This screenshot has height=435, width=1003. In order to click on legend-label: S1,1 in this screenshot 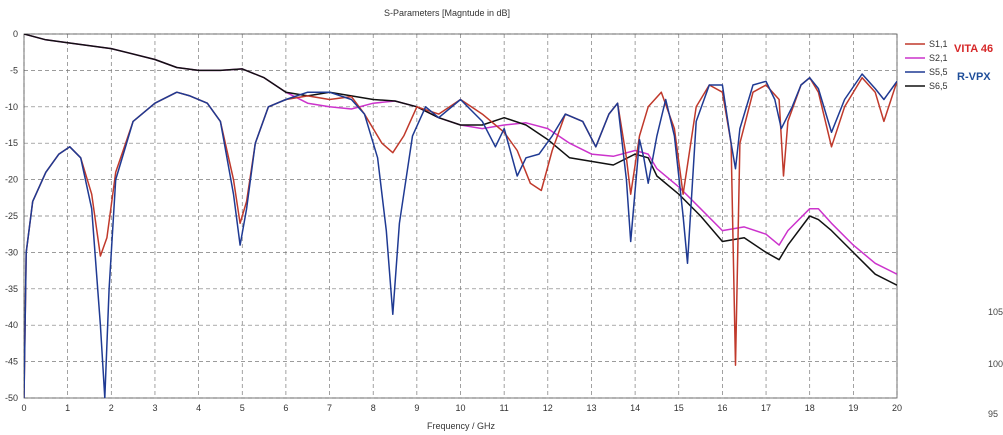, I will do `click(938, 44)`.